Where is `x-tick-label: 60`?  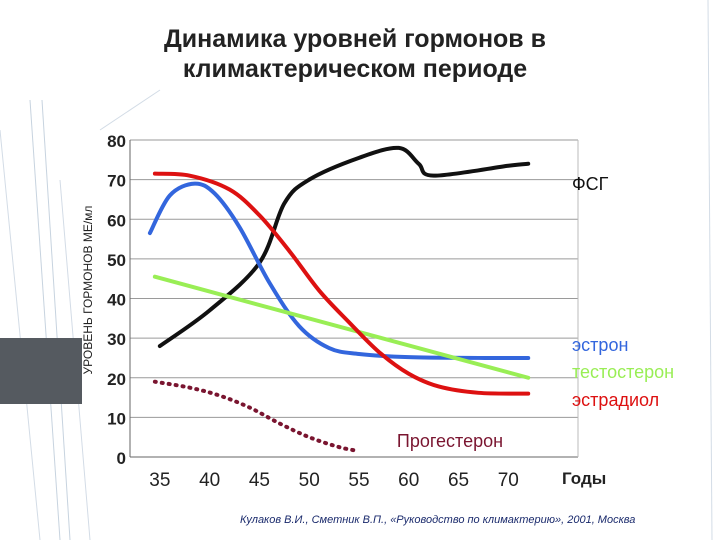 x-tick-label: 60 is located at coordinates (408, 480).